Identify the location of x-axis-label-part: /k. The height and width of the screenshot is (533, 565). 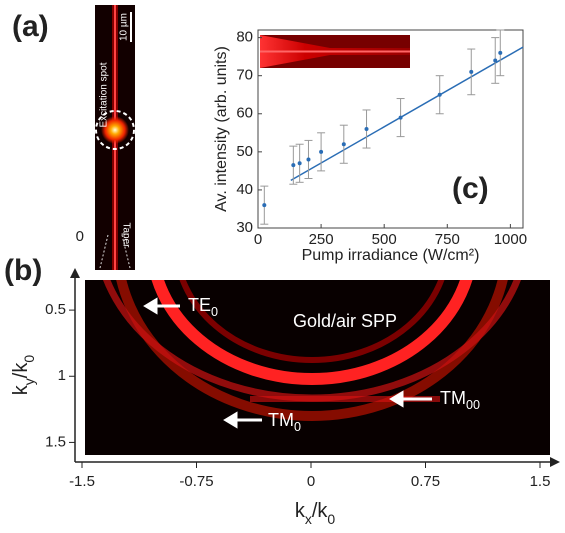
(320, 511).